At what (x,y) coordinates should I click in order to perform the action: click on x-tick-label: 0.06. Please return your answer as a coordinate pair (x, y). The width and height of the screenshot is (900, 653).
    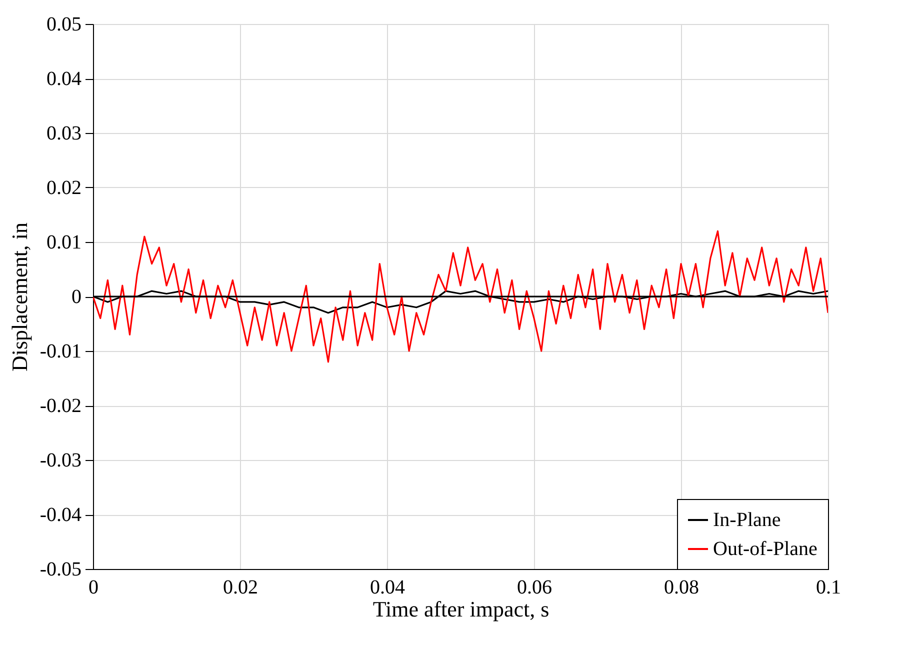
    Looking at the image, I should click on (534, 587).